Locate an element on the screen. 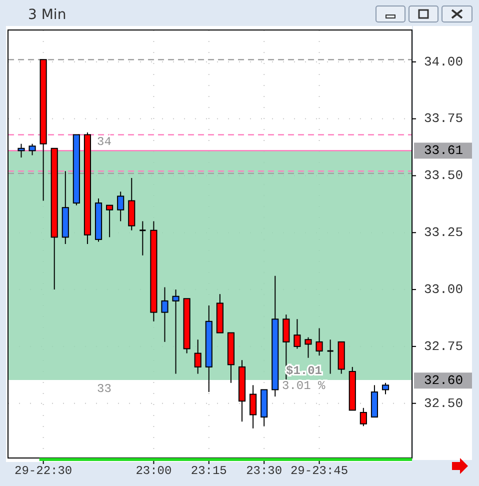 The width and height of the screenshot is (479, 486). y-tick-label: 33.50 is located at coordinates (444, 176).